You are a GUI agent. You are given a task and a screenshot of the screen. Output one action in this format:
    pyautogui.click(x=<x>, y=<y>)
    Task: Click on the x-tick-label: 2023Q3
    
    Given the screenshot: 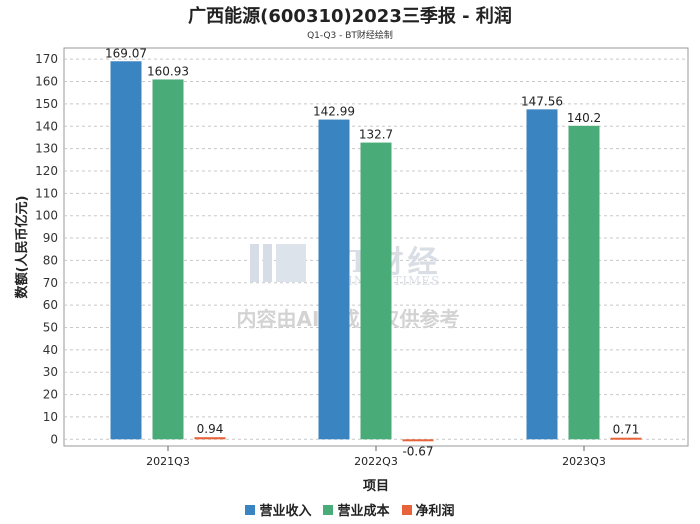 What is the action you would take?
    pyautogui.click(x=584, y=461)
    